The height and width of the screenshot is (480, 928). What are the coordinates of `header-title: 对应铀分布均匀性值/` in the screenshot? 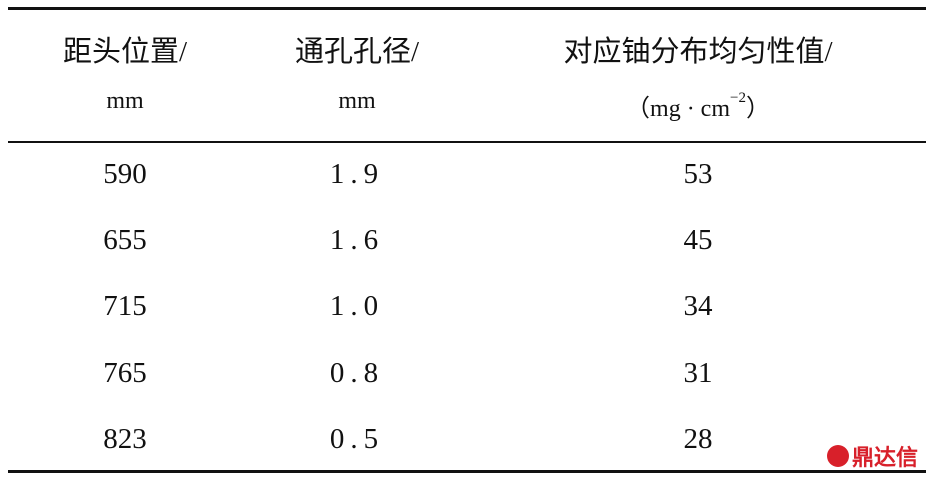 It's located at (698, 52).